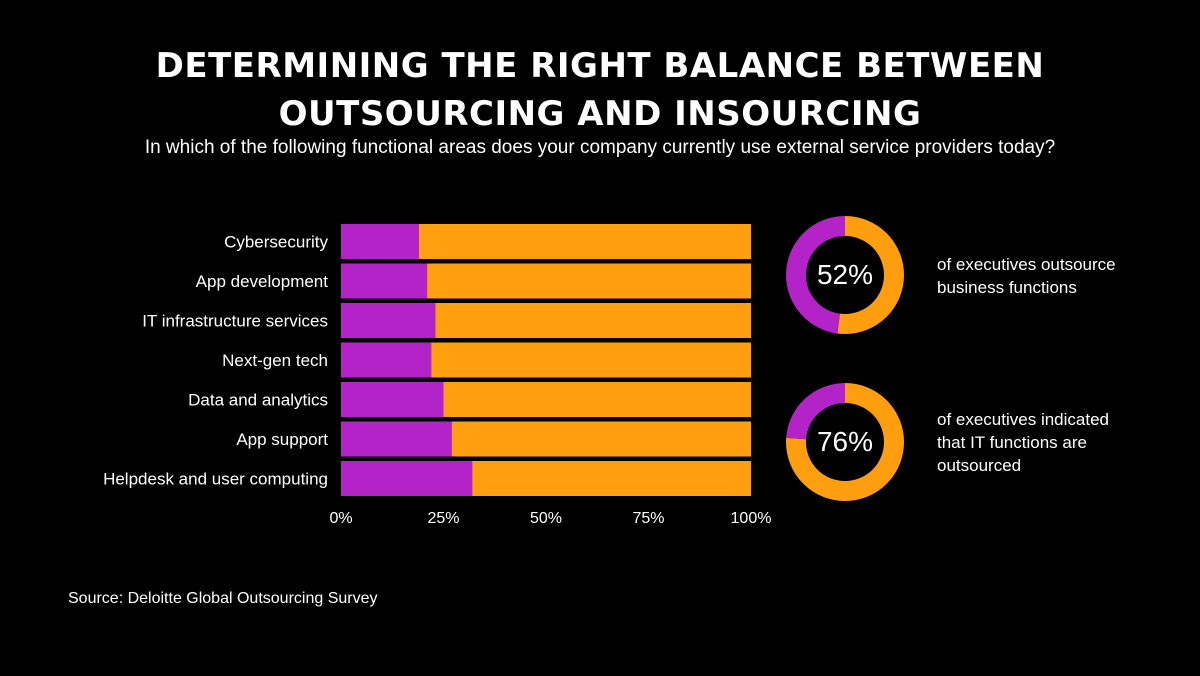  Describe the element at coordinates (262, 281) in the screenshot. I see `category-label: App development` at that location.